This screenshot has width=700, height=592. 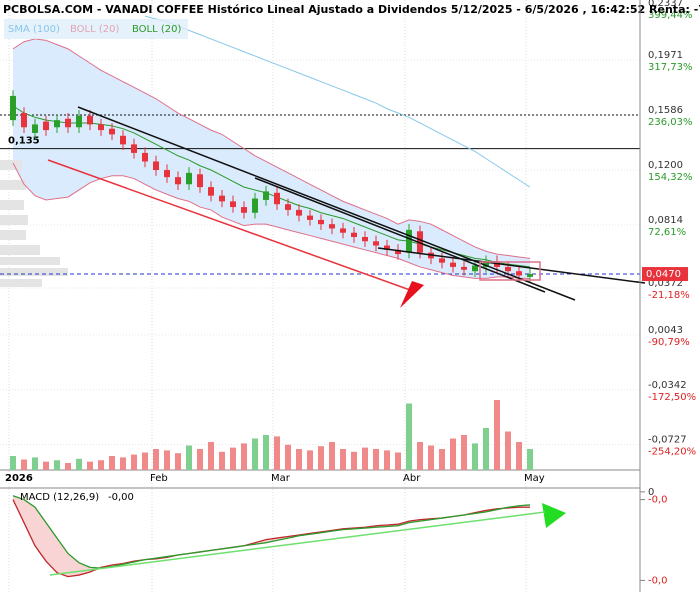 What do you see at coordinates (24, 141) in the screenshot?
I see `level-label: 0,135` at bounding box center [24, 141].